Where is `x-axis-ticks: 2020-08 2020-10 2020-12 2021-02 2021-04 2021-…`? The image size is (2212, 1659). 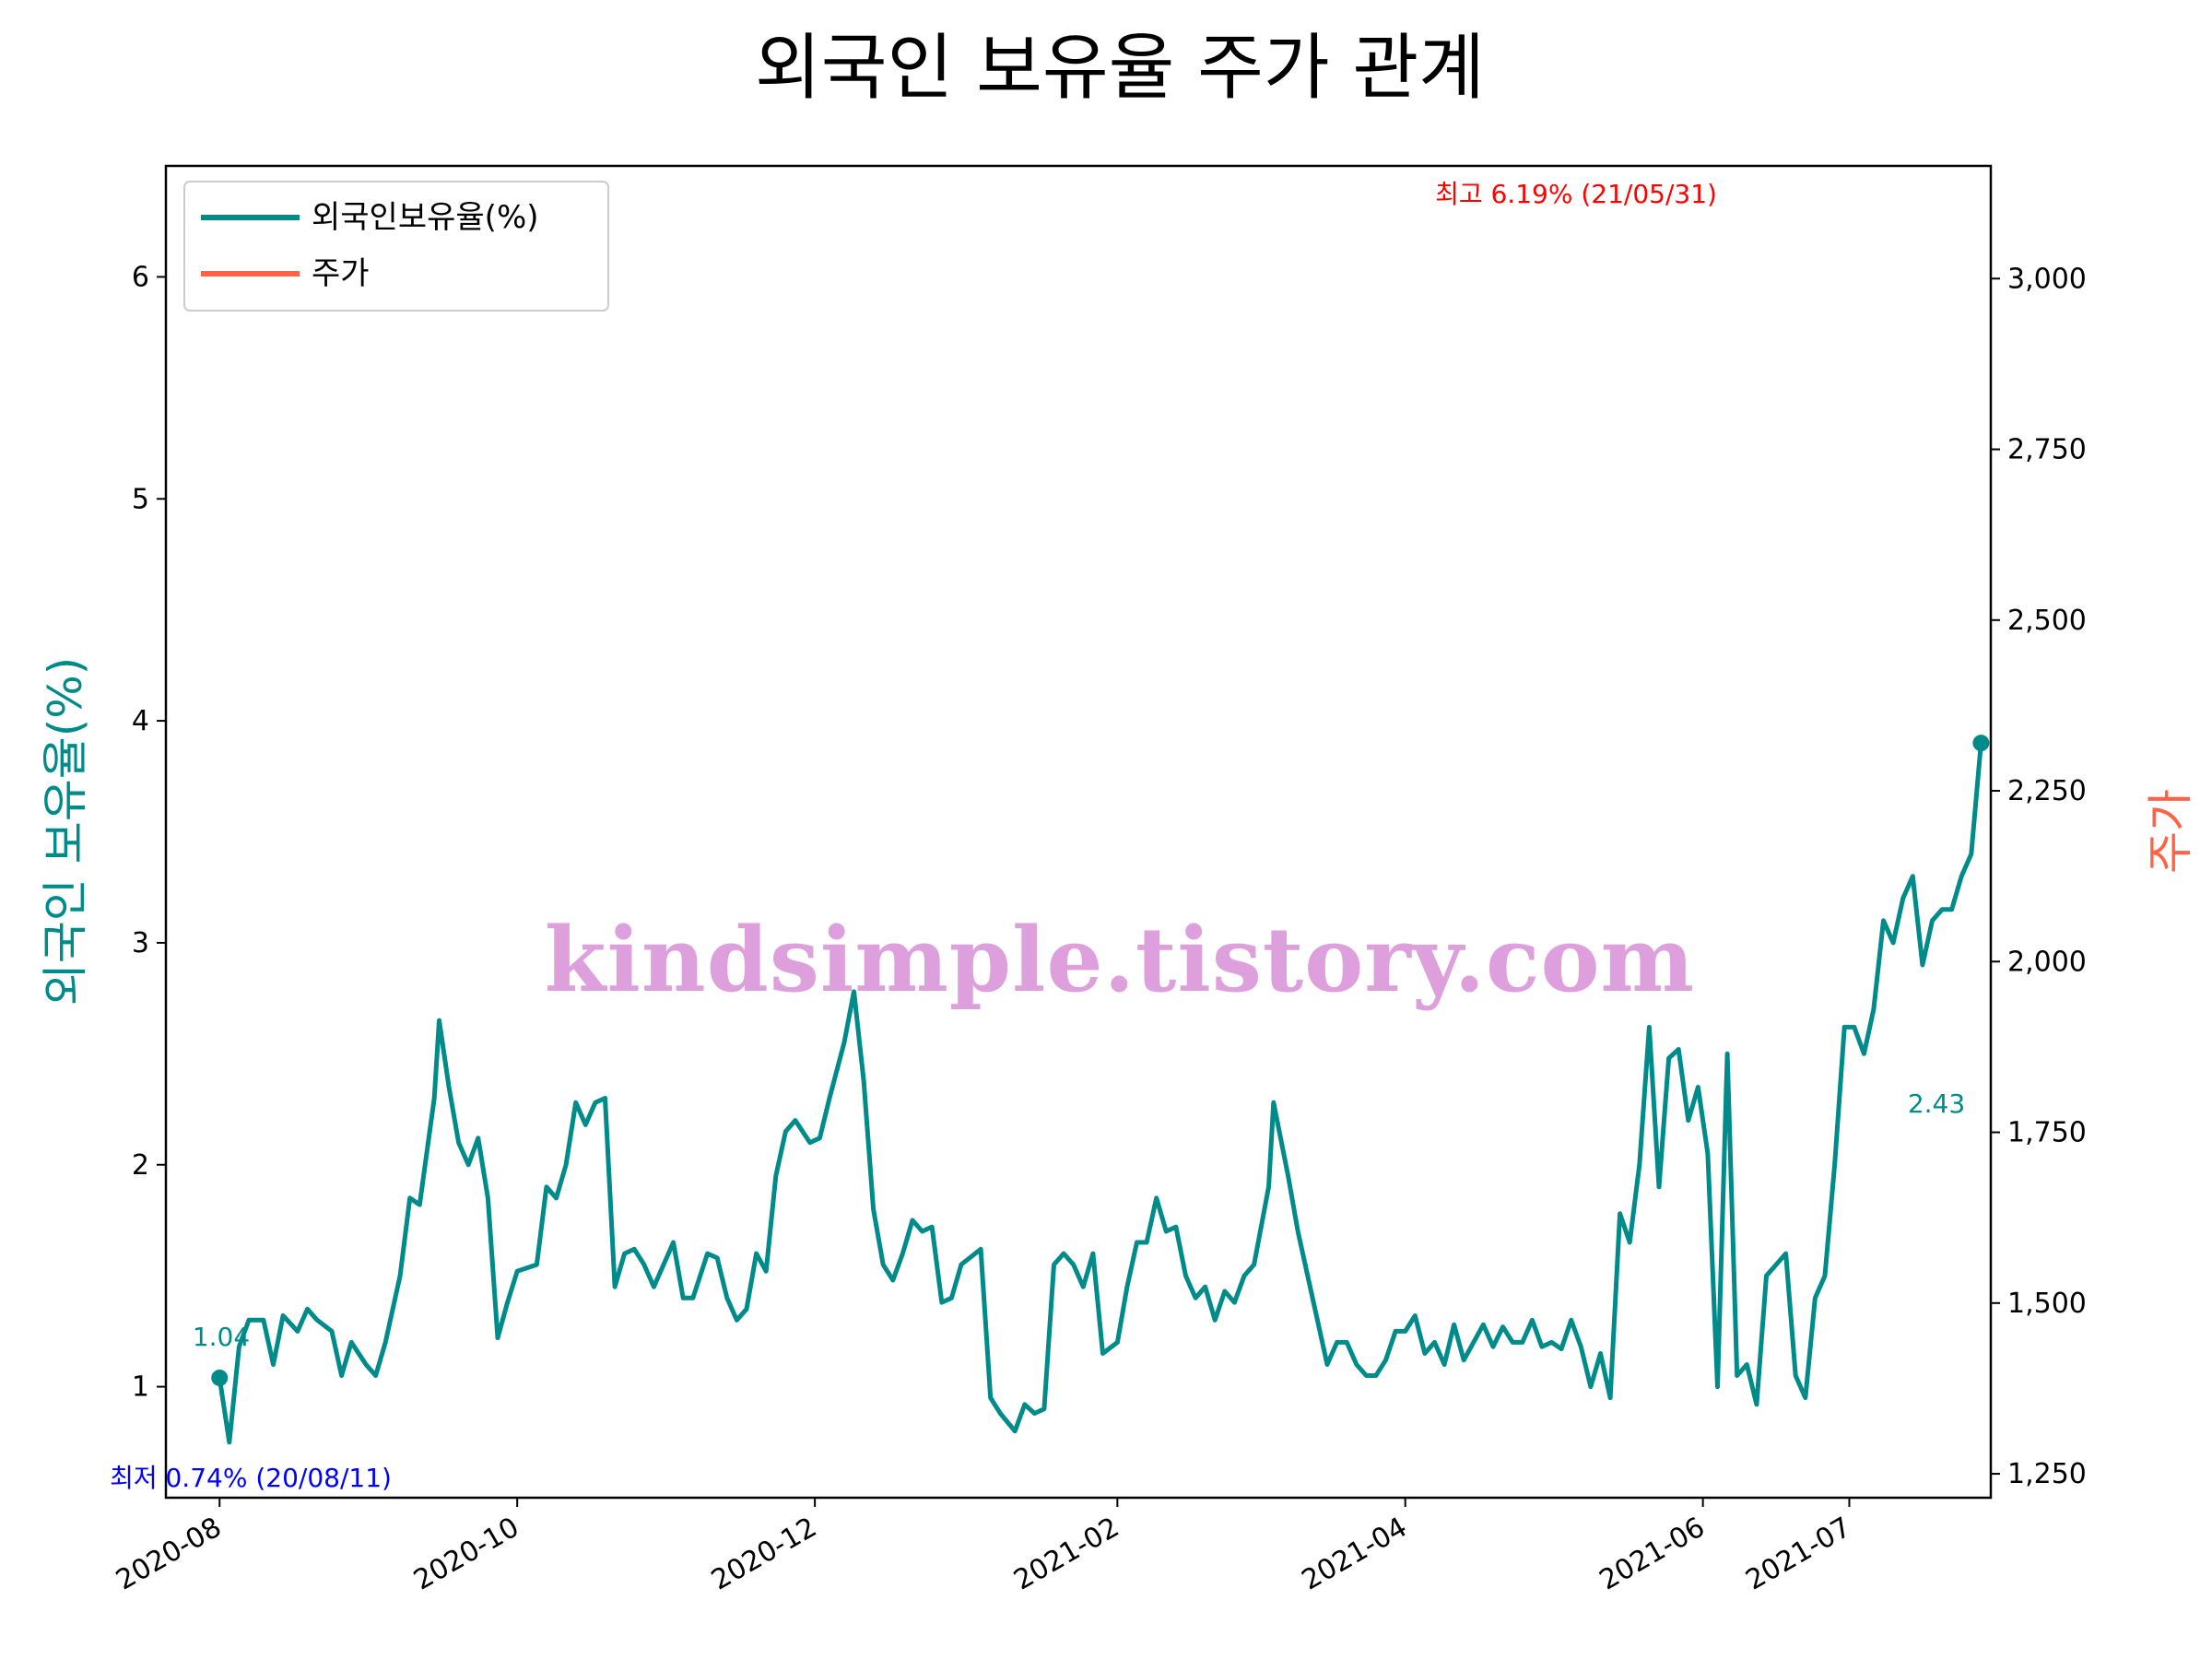
x-axis-ticks: 2020-08 2020-10 2020-12 2021-02 2021-04 2021-… is located at coordinates (983, 1547).